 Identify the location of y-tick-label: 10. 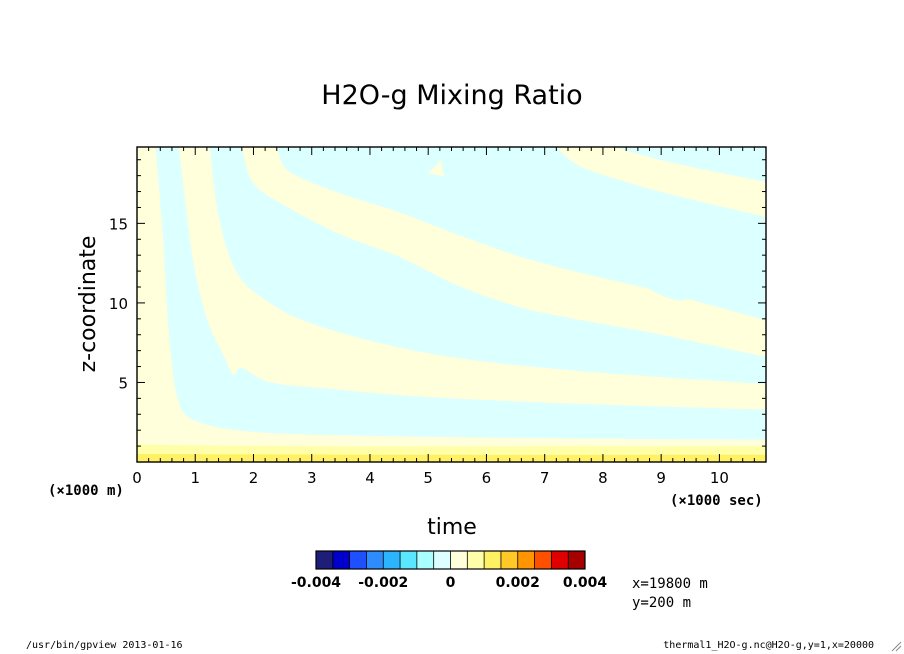
(118, 304).